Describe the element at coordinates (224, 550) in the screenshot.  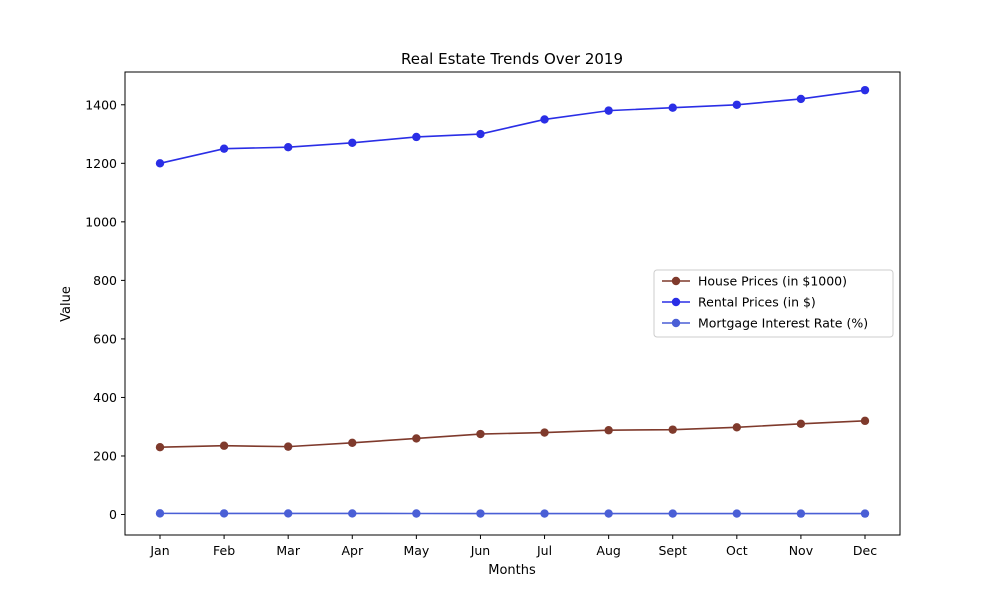
I see `x-tick-label-1: Feb` at that location.